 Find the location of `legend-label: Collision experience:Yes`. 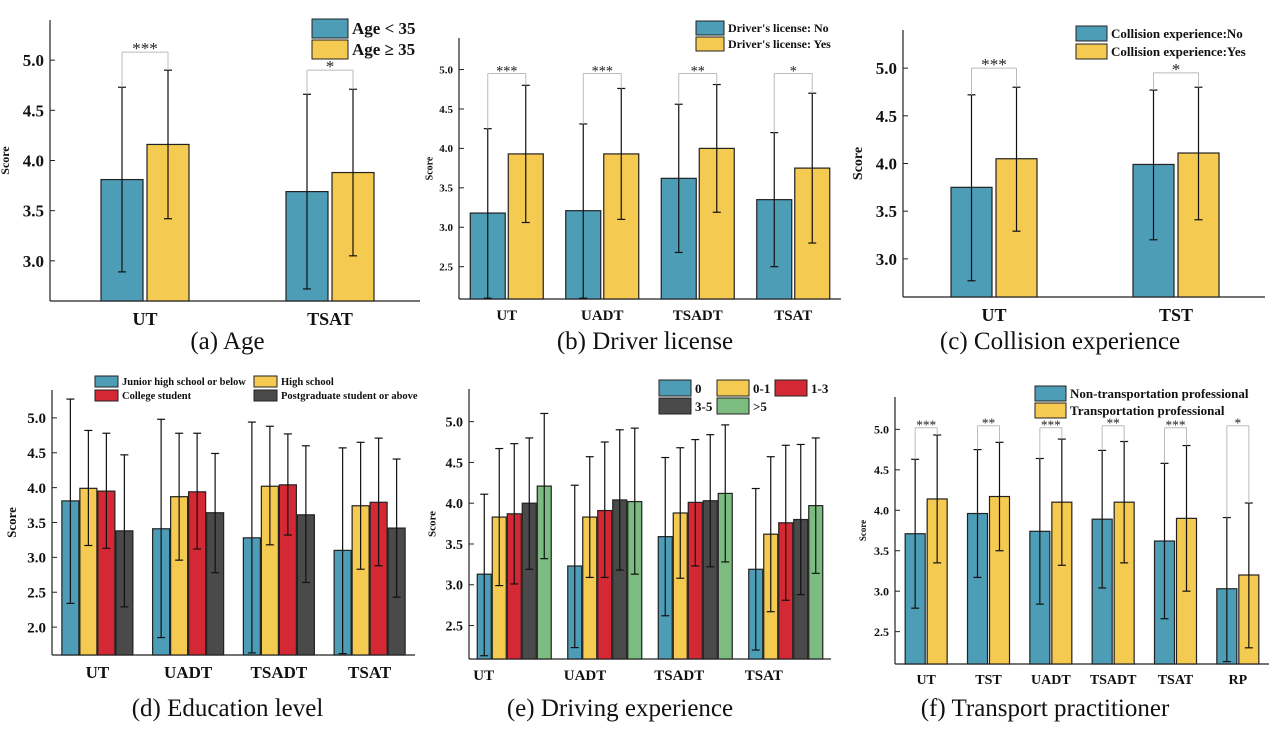

legend-label: Collision experience:Yes is located at coordinates (1178, 51).